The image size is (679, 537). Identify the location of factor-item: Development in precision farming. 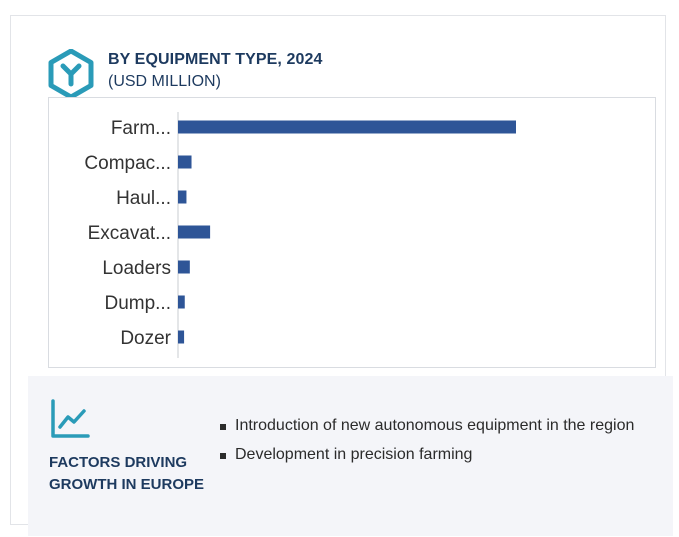
(440, 455).